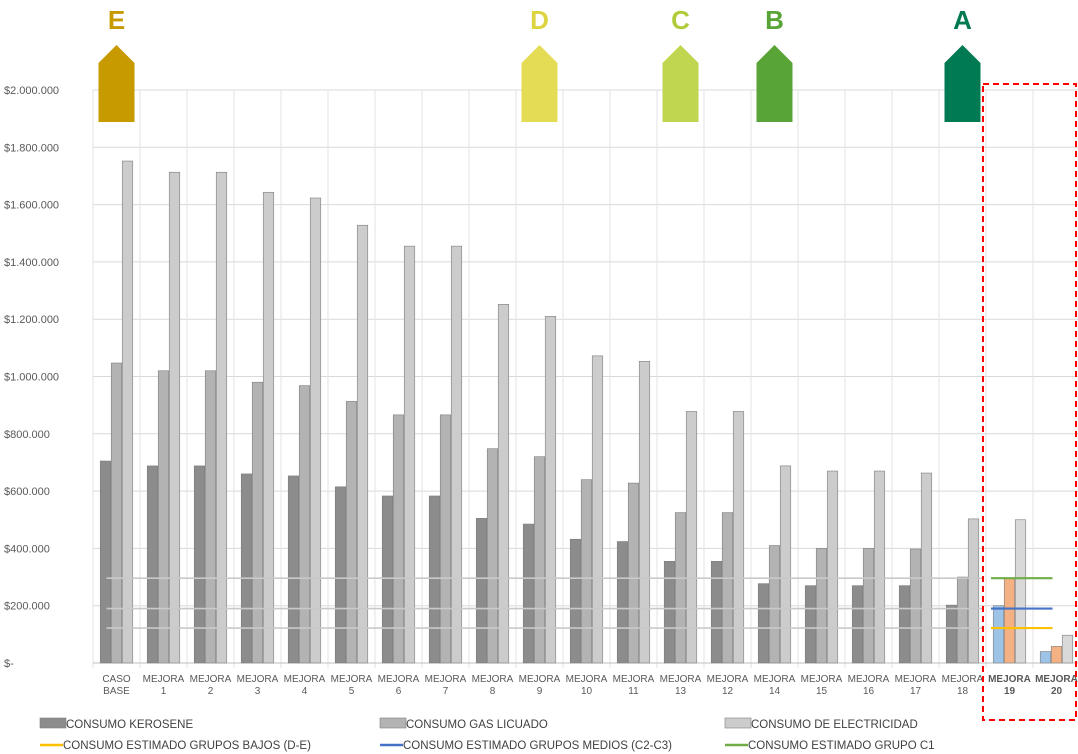 The width and height of the screenshot is (1078, 754). Describe the element at coordinates (728, 691) in the screenshot. I see `x-tick-label: 12` at that location.